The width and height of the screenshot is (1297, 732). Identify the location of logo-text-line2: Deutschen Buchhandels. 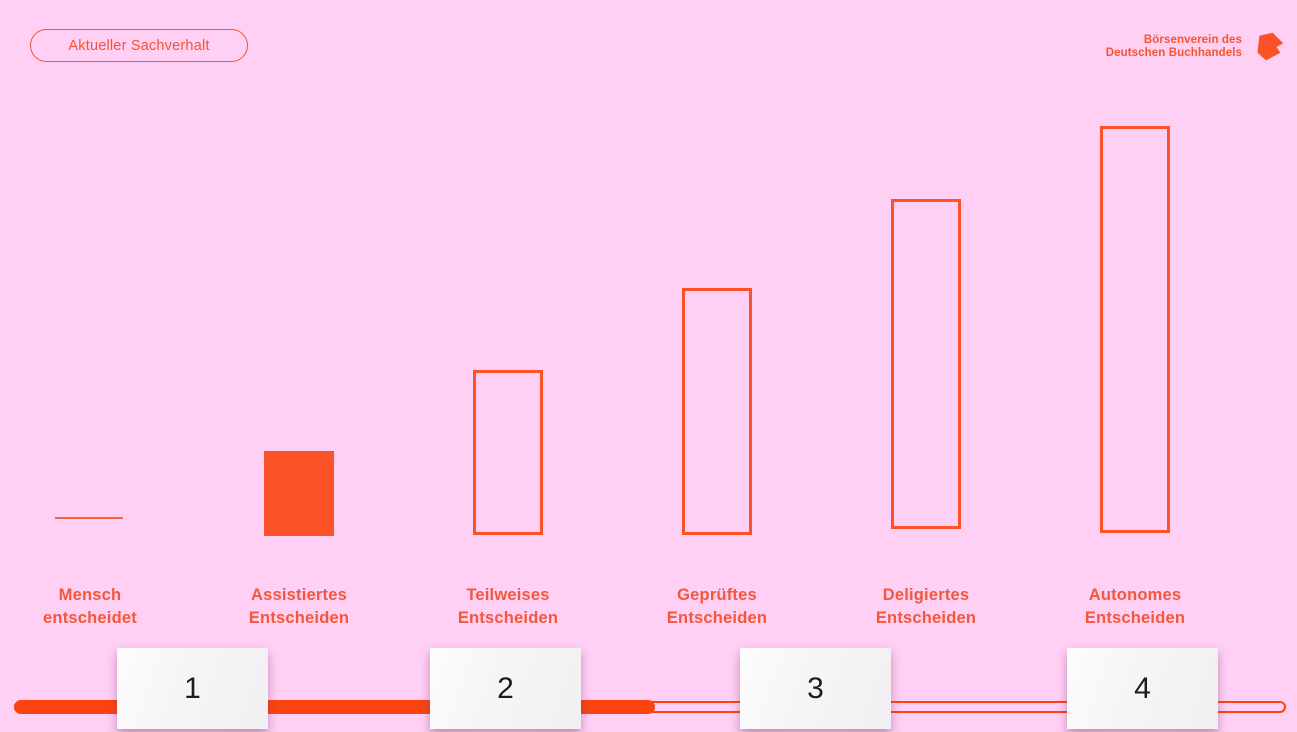
(1173, 53).